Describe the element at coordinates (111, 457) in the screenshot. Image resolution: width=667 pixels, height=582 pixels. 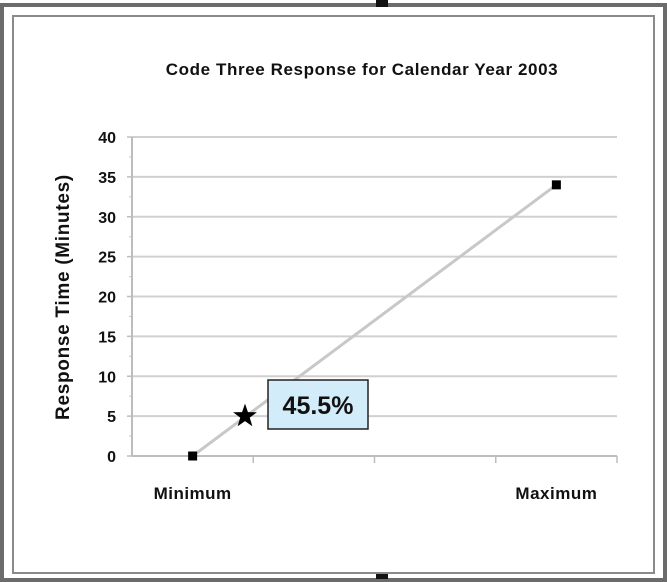
I see `y-tick-label: 0` at that location.